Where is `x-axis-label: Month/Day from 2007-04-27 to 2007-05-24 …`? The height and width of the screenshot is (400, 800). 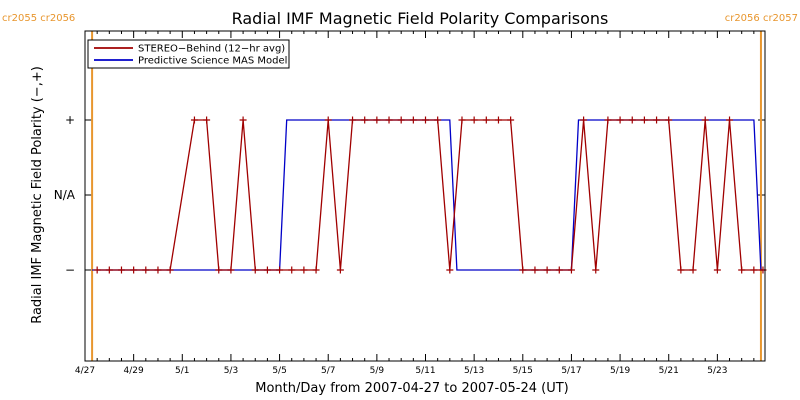 x-axis-label: Month/Day from 2007-04-27 to 2007-05-24 … is located at coordinates (411, 388).